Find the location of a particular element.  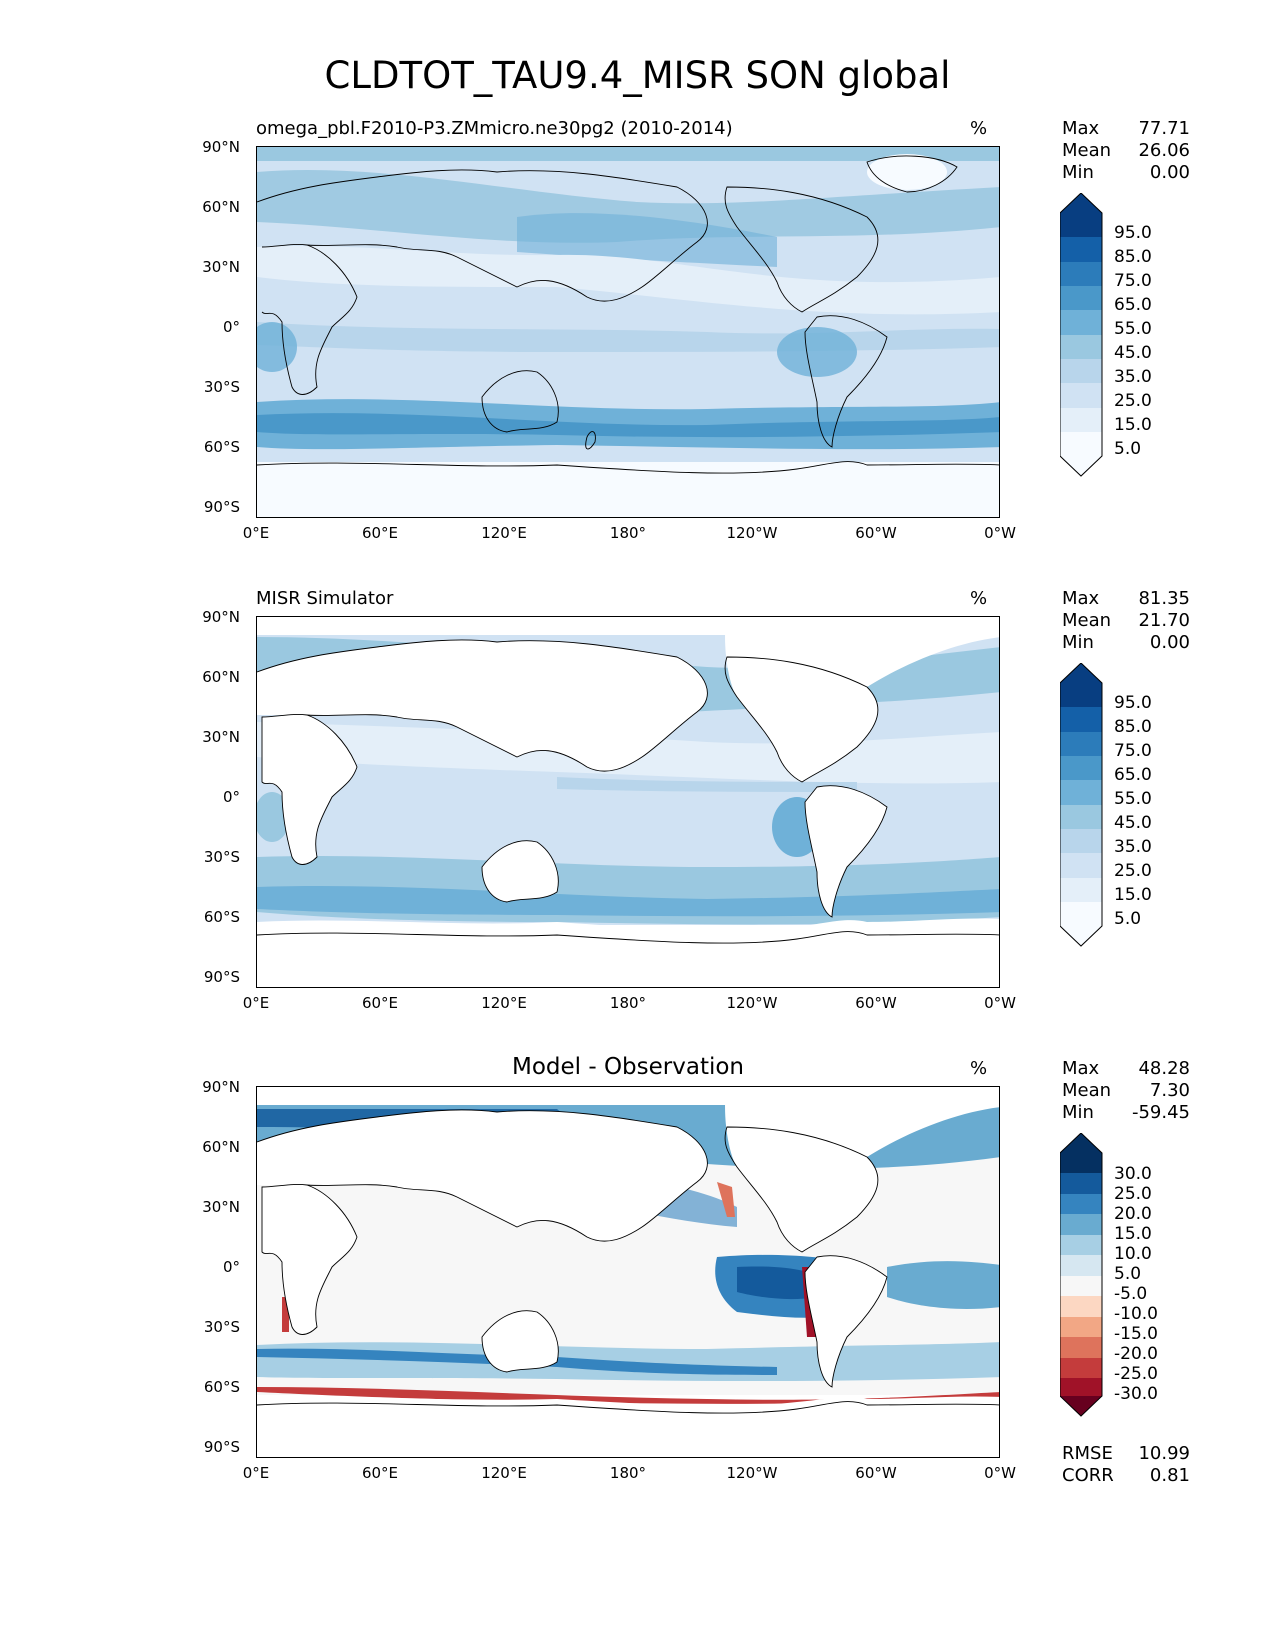

diff-cb-tick-neg10: -10.0 is located at coordinates (1136, 1314).